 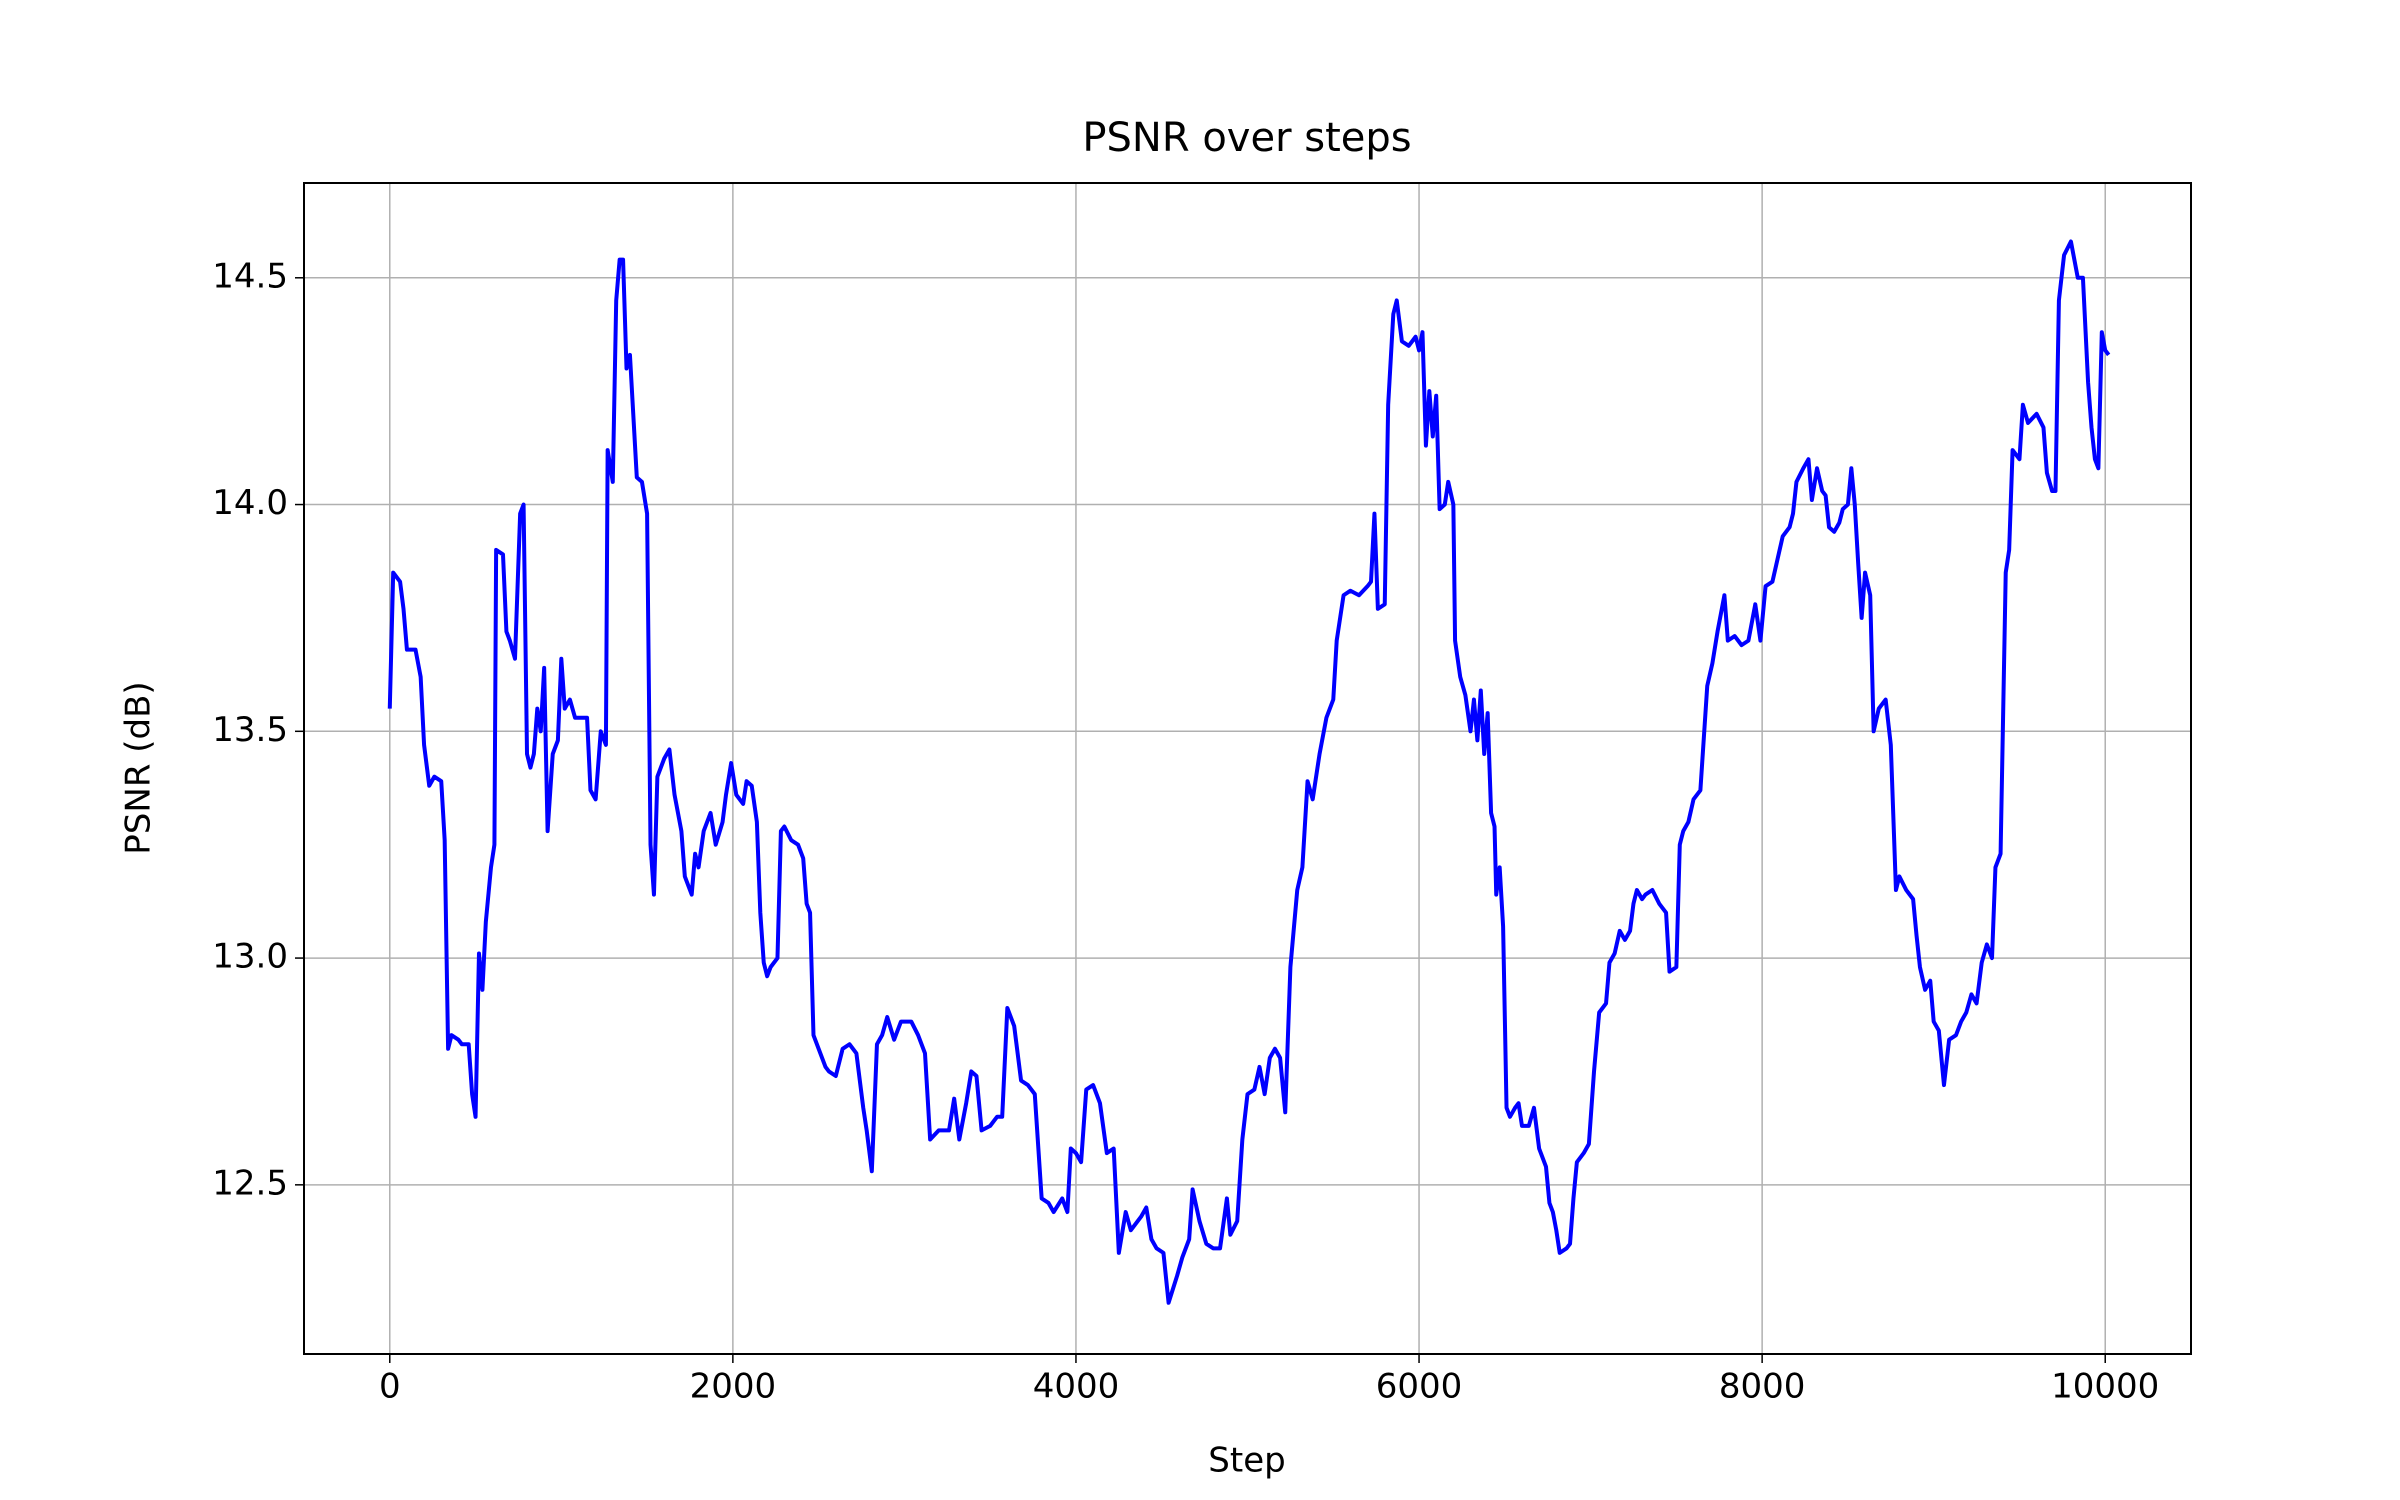 What do you see at coordinates (1076, 1387) in the screenshot?
I see `x-tick-label: 4000` at bounding box center [1076, 1387].